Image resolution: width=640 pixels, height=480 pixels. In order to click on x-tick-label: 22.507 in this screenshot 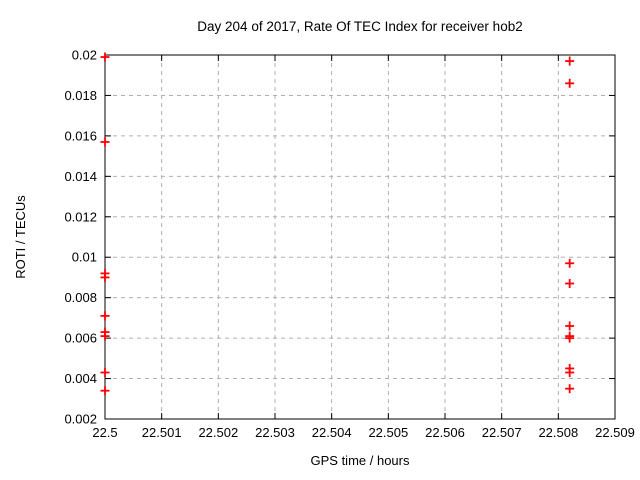, I will do `click(502, 432)`.